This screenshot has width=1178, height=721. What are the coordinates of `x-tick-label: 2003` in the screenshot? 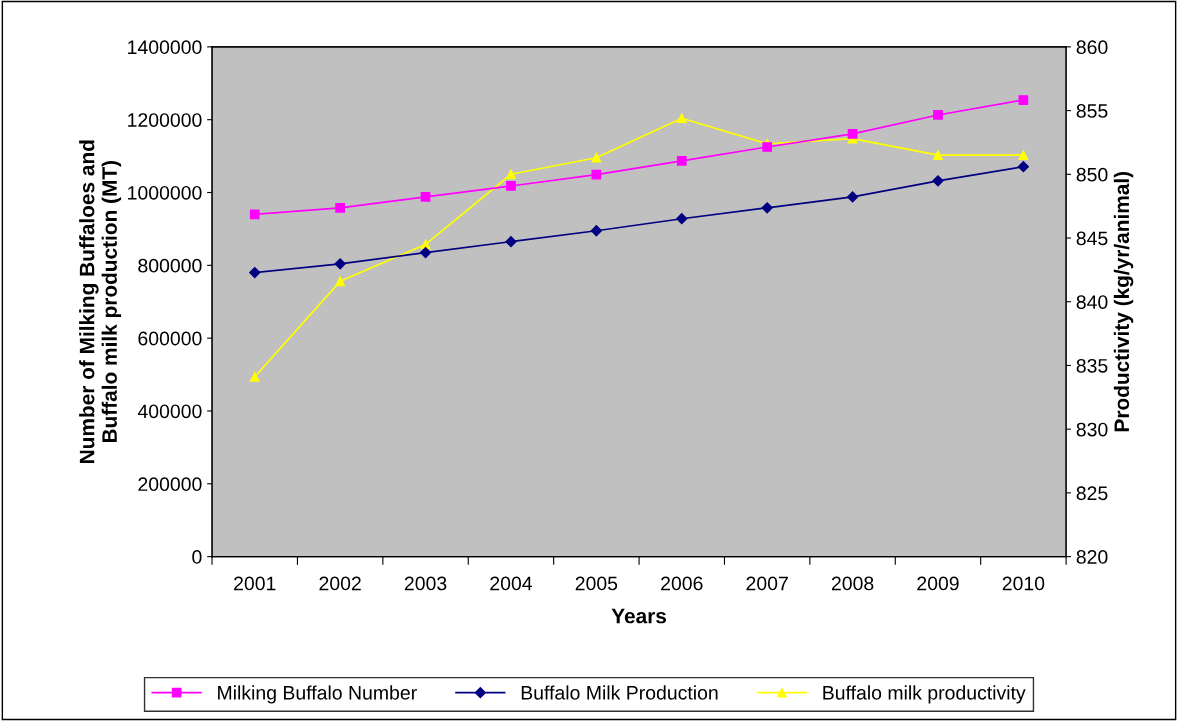 It's located at (425, 583).